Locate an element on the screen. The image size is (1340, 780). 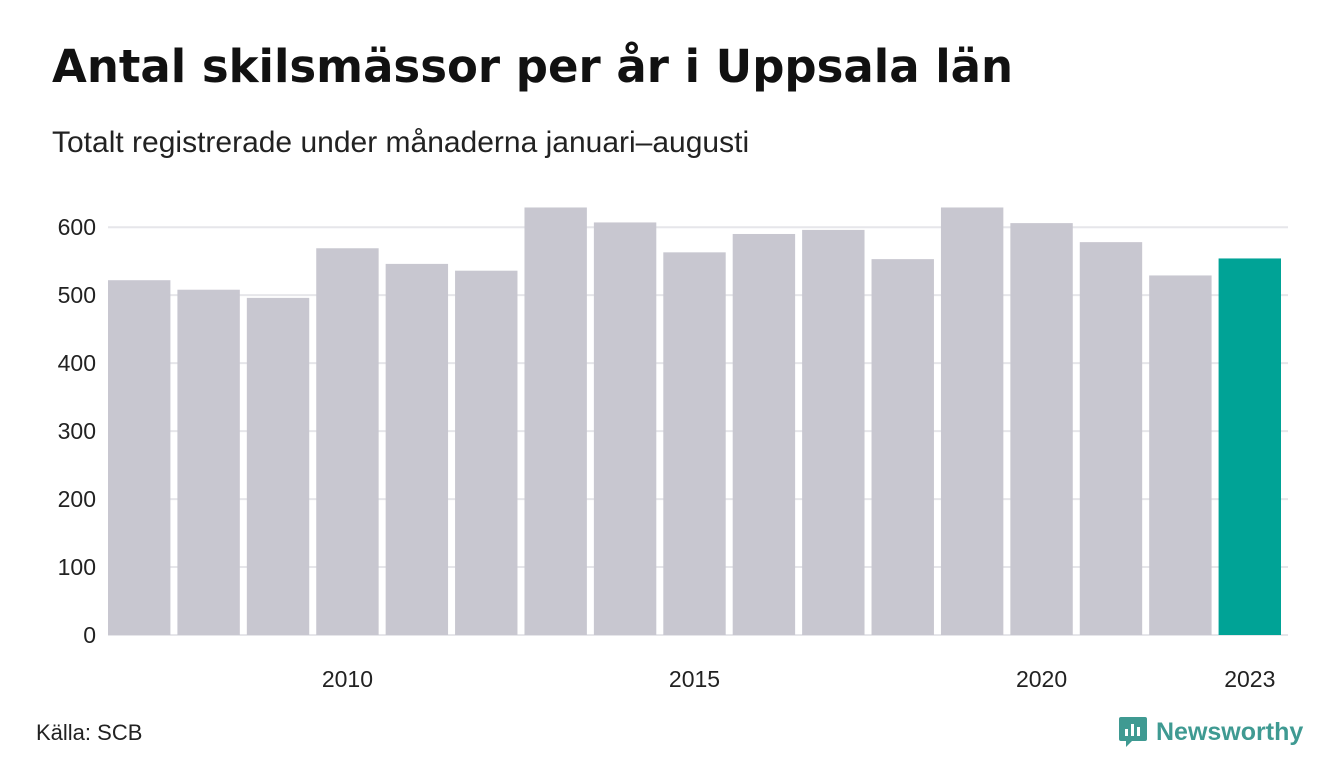
bar-2019 is located at coordinates (972, 421).